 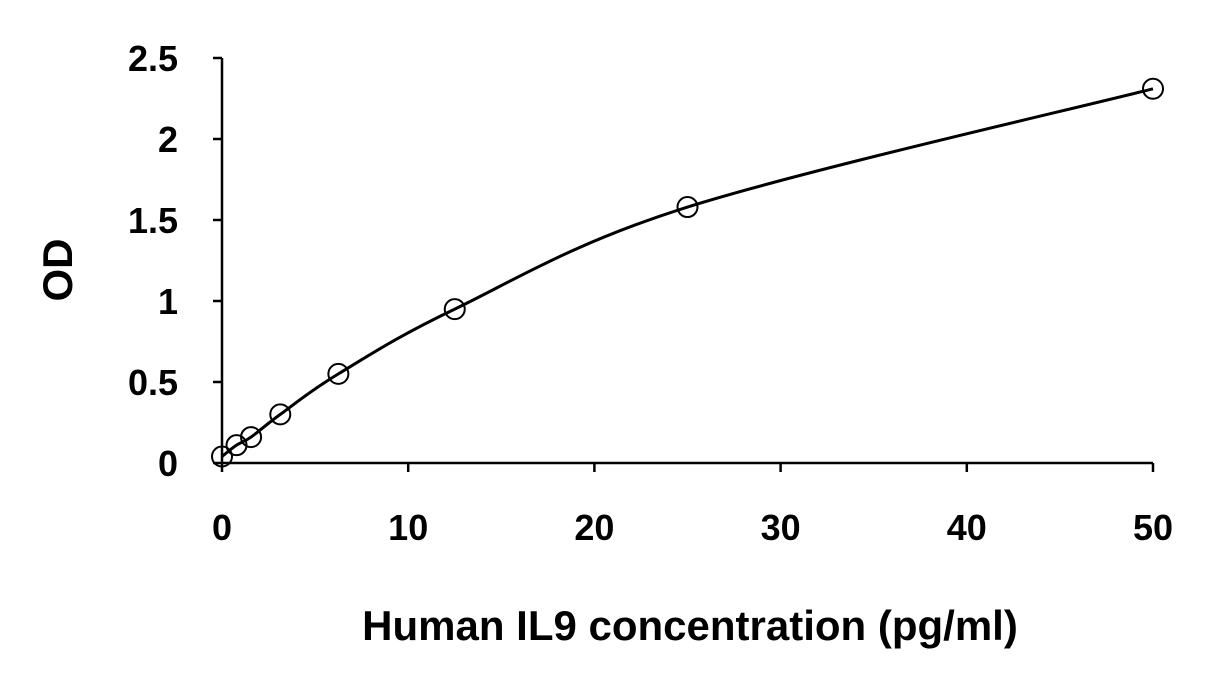 I want to click on y-ticks, so click(x=217, y=260).